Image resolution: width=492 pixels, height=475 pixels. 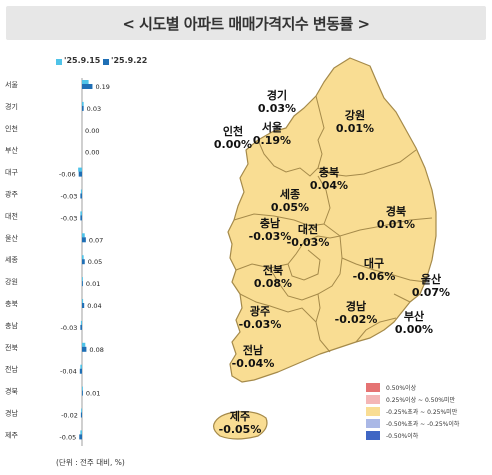 What do you see at coordinates (11, 435) in the screenshot?
I see `category-label: 제주` at bounding box center [11, 435].